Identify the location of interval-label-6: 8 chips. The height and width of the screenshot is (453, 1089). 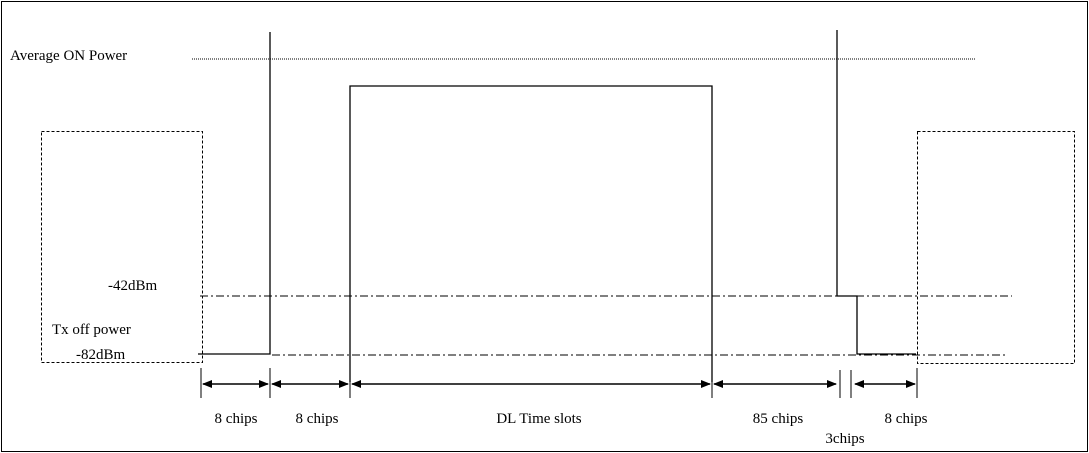
(906, 419).